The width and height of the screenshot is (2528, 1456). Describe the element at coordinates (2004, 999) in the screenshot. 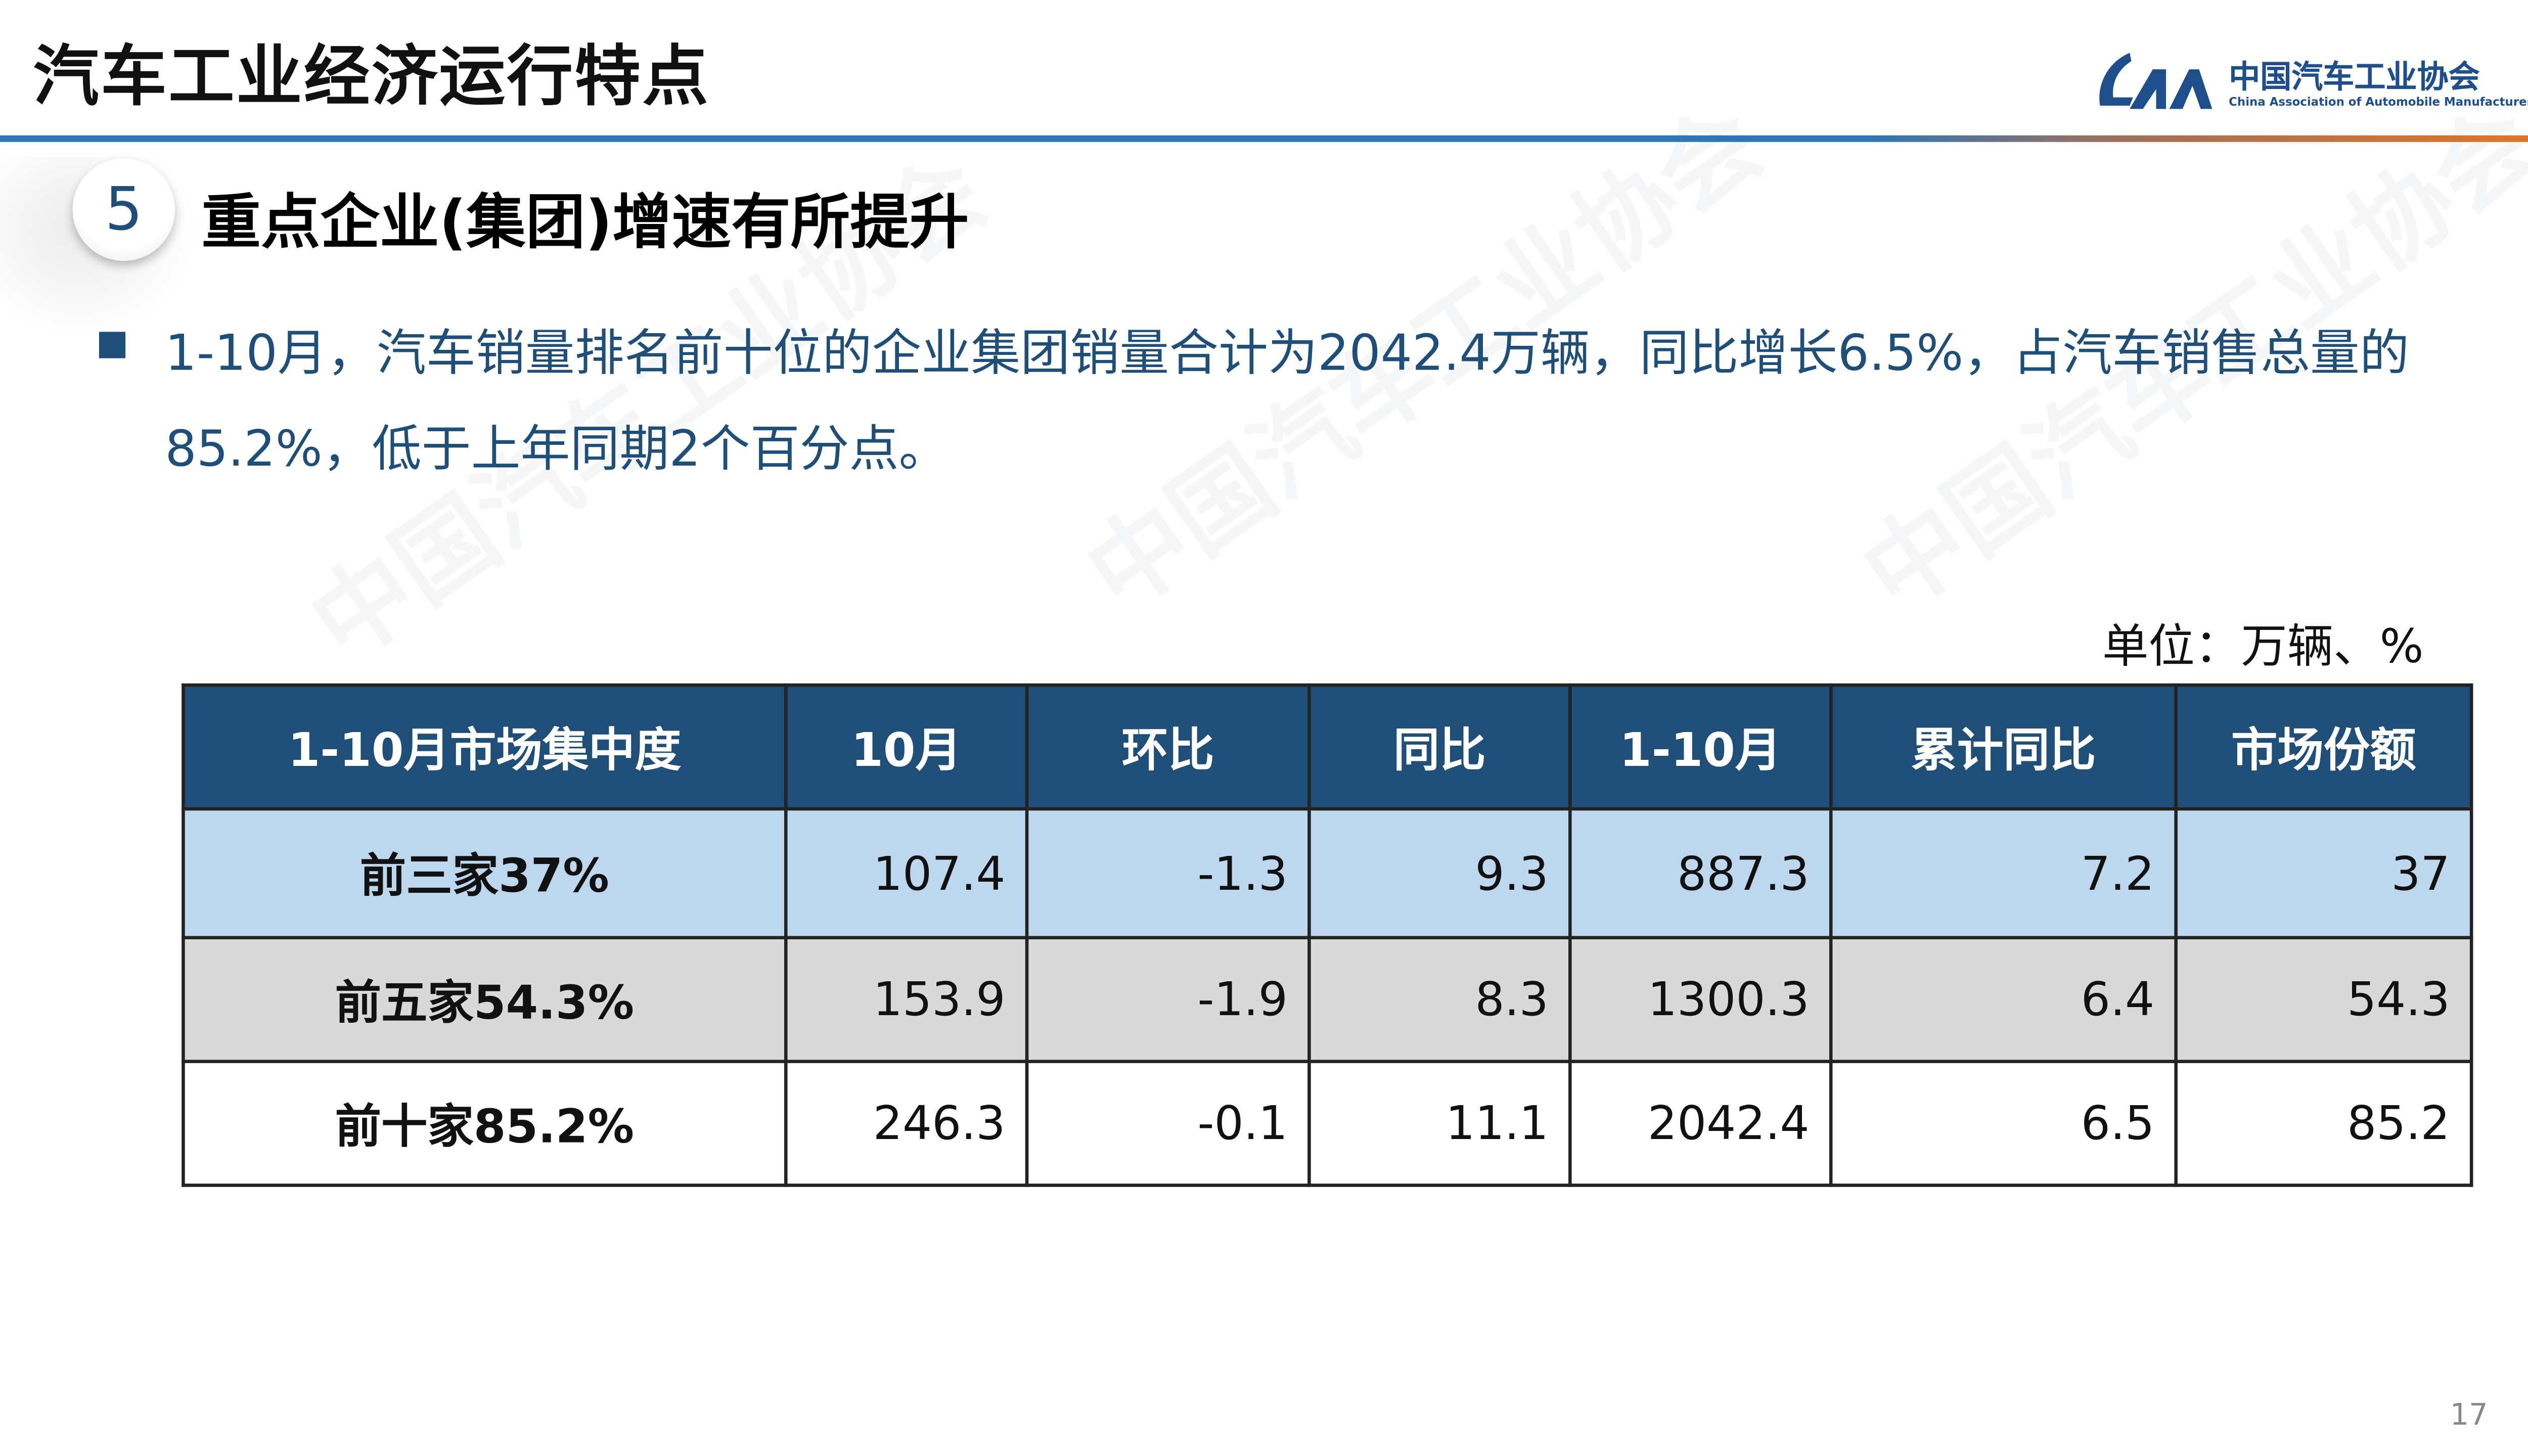

I see `table-cell: 6.4` at that location.